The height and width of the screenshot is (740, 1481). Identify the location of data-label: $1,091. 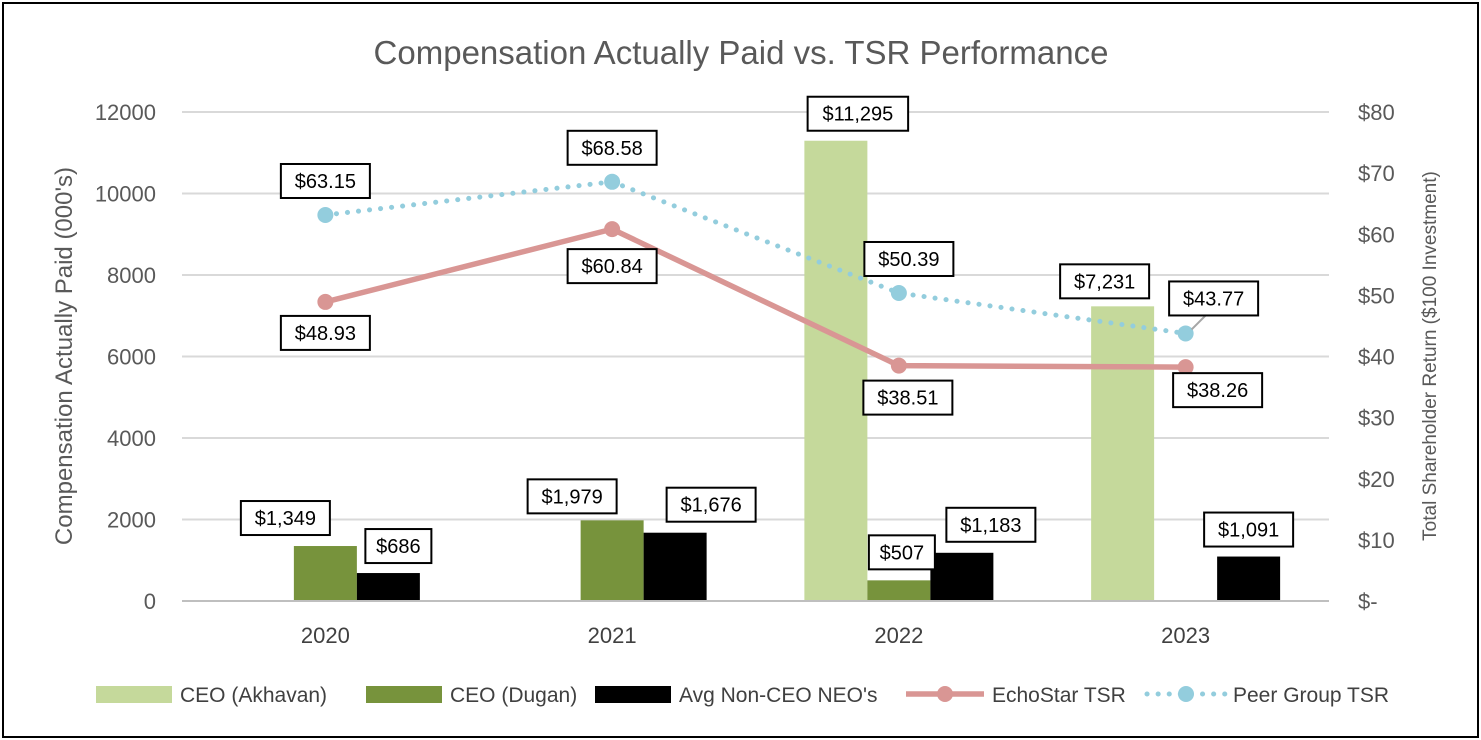
(1249, 529).